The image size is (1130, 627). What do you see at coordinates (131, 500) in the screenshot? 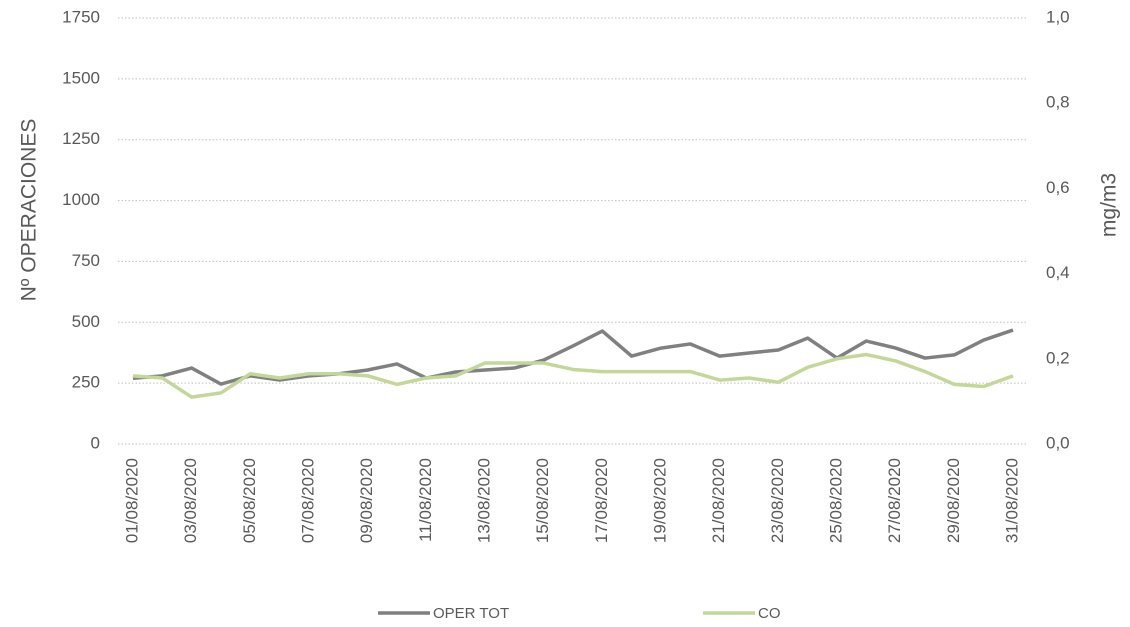
I see `x-tick-label: 01/08/2020` at bounding box center [131, 500].